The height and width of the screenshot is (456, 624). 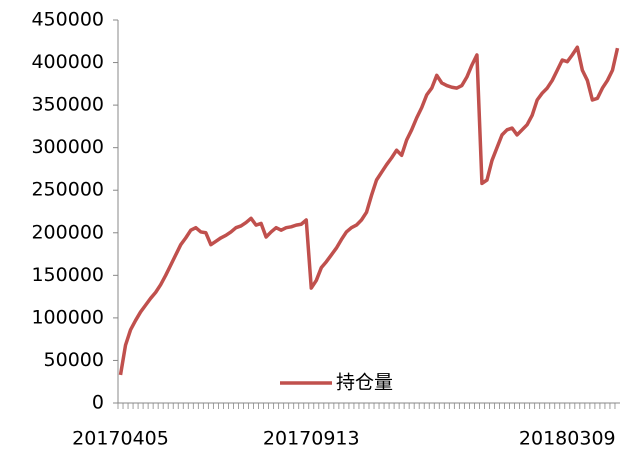 I want to click on y-tick-label: 350000, so click(x=67, y=105).